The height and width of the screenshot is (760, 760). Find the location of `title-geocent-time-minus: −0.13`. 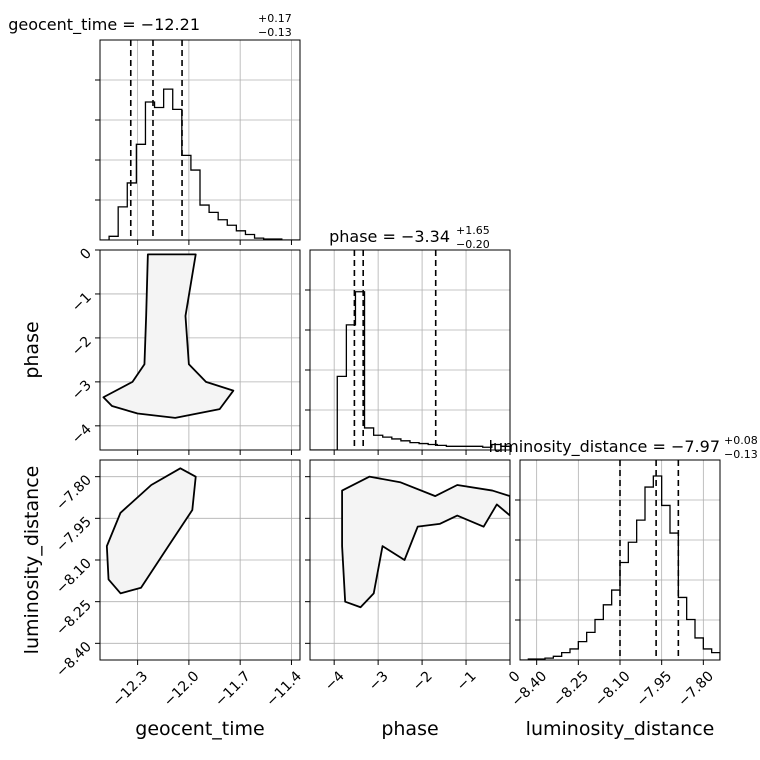

title-geocent-time-minus: −0.13 is located at coordinates (275, 32).